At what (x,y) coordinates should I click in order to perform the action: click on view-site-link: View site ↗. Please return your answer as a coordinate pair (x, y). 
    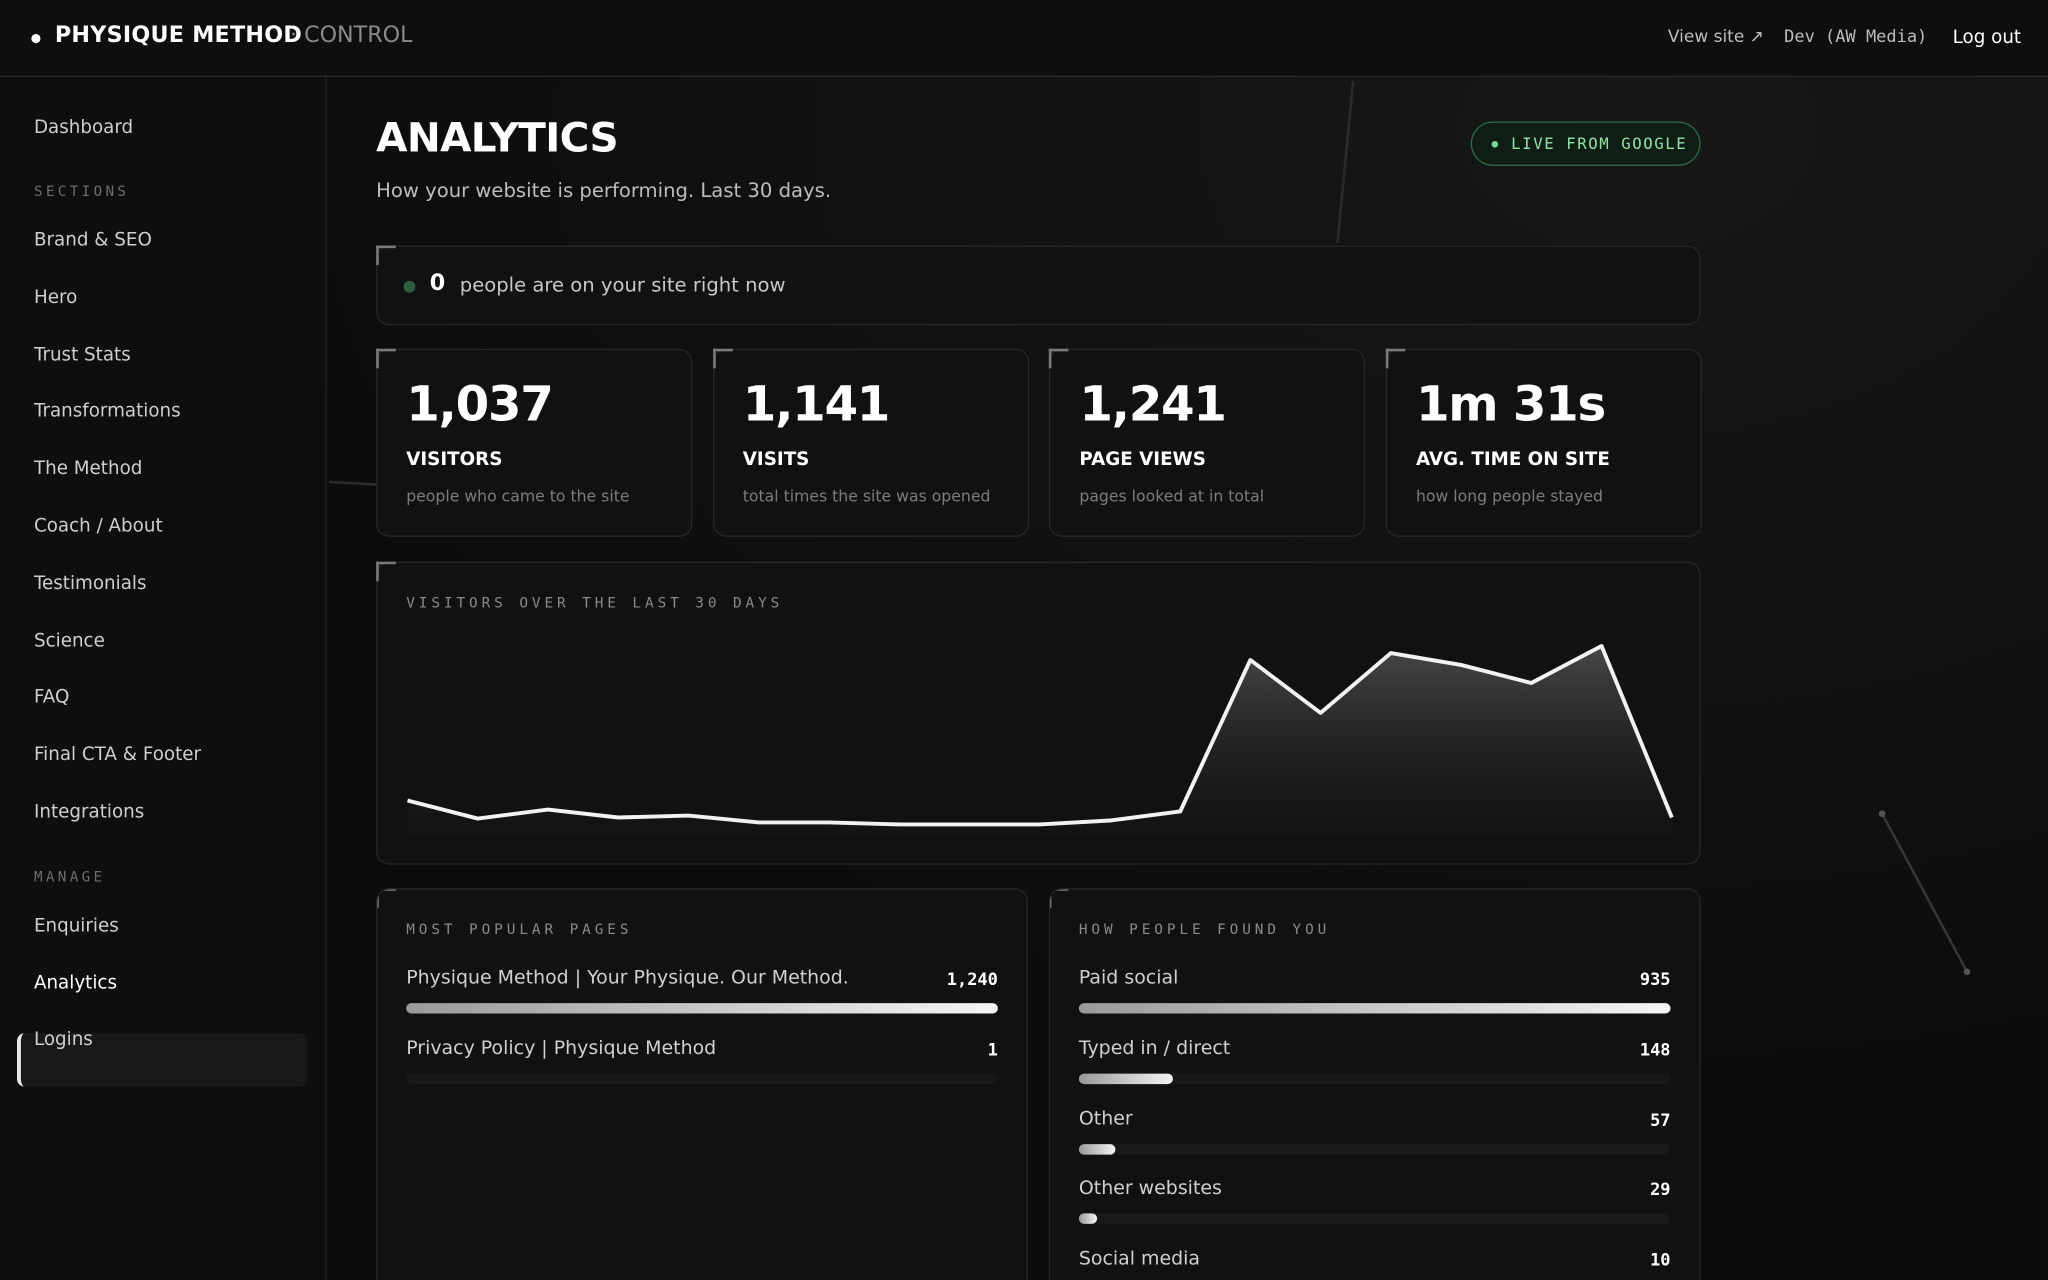
    Looking at the image, I should click on (1715, 37).